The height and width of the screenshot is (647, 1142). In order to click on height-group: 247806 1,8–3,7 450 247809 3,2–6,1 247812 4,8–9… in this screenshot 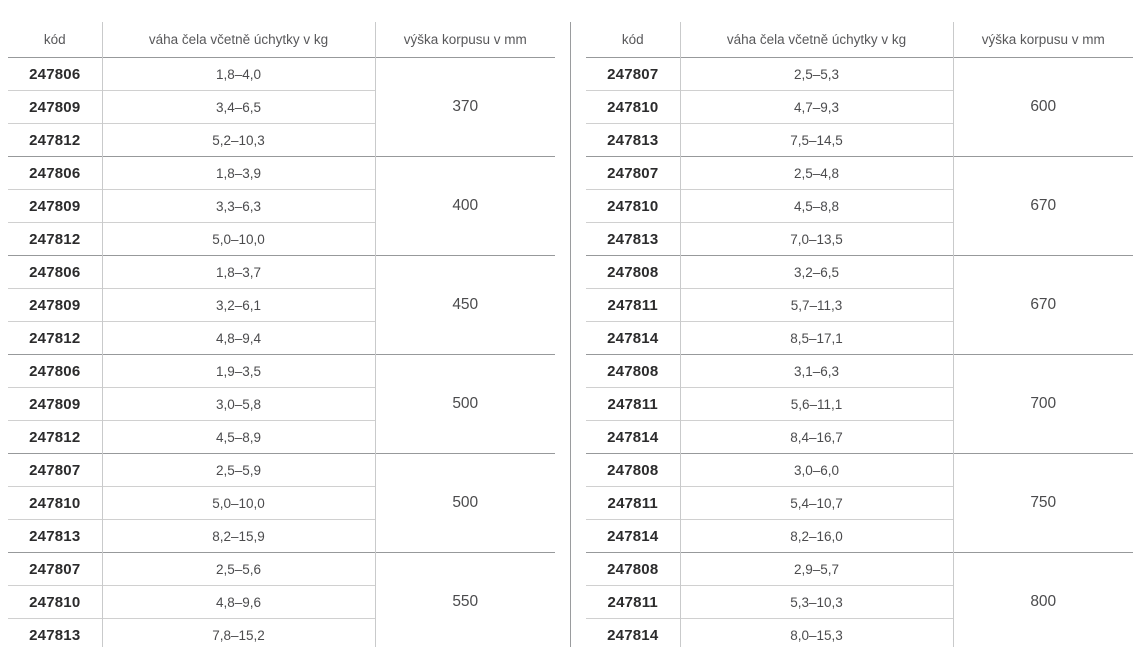, I will do `click(281, 305)`.